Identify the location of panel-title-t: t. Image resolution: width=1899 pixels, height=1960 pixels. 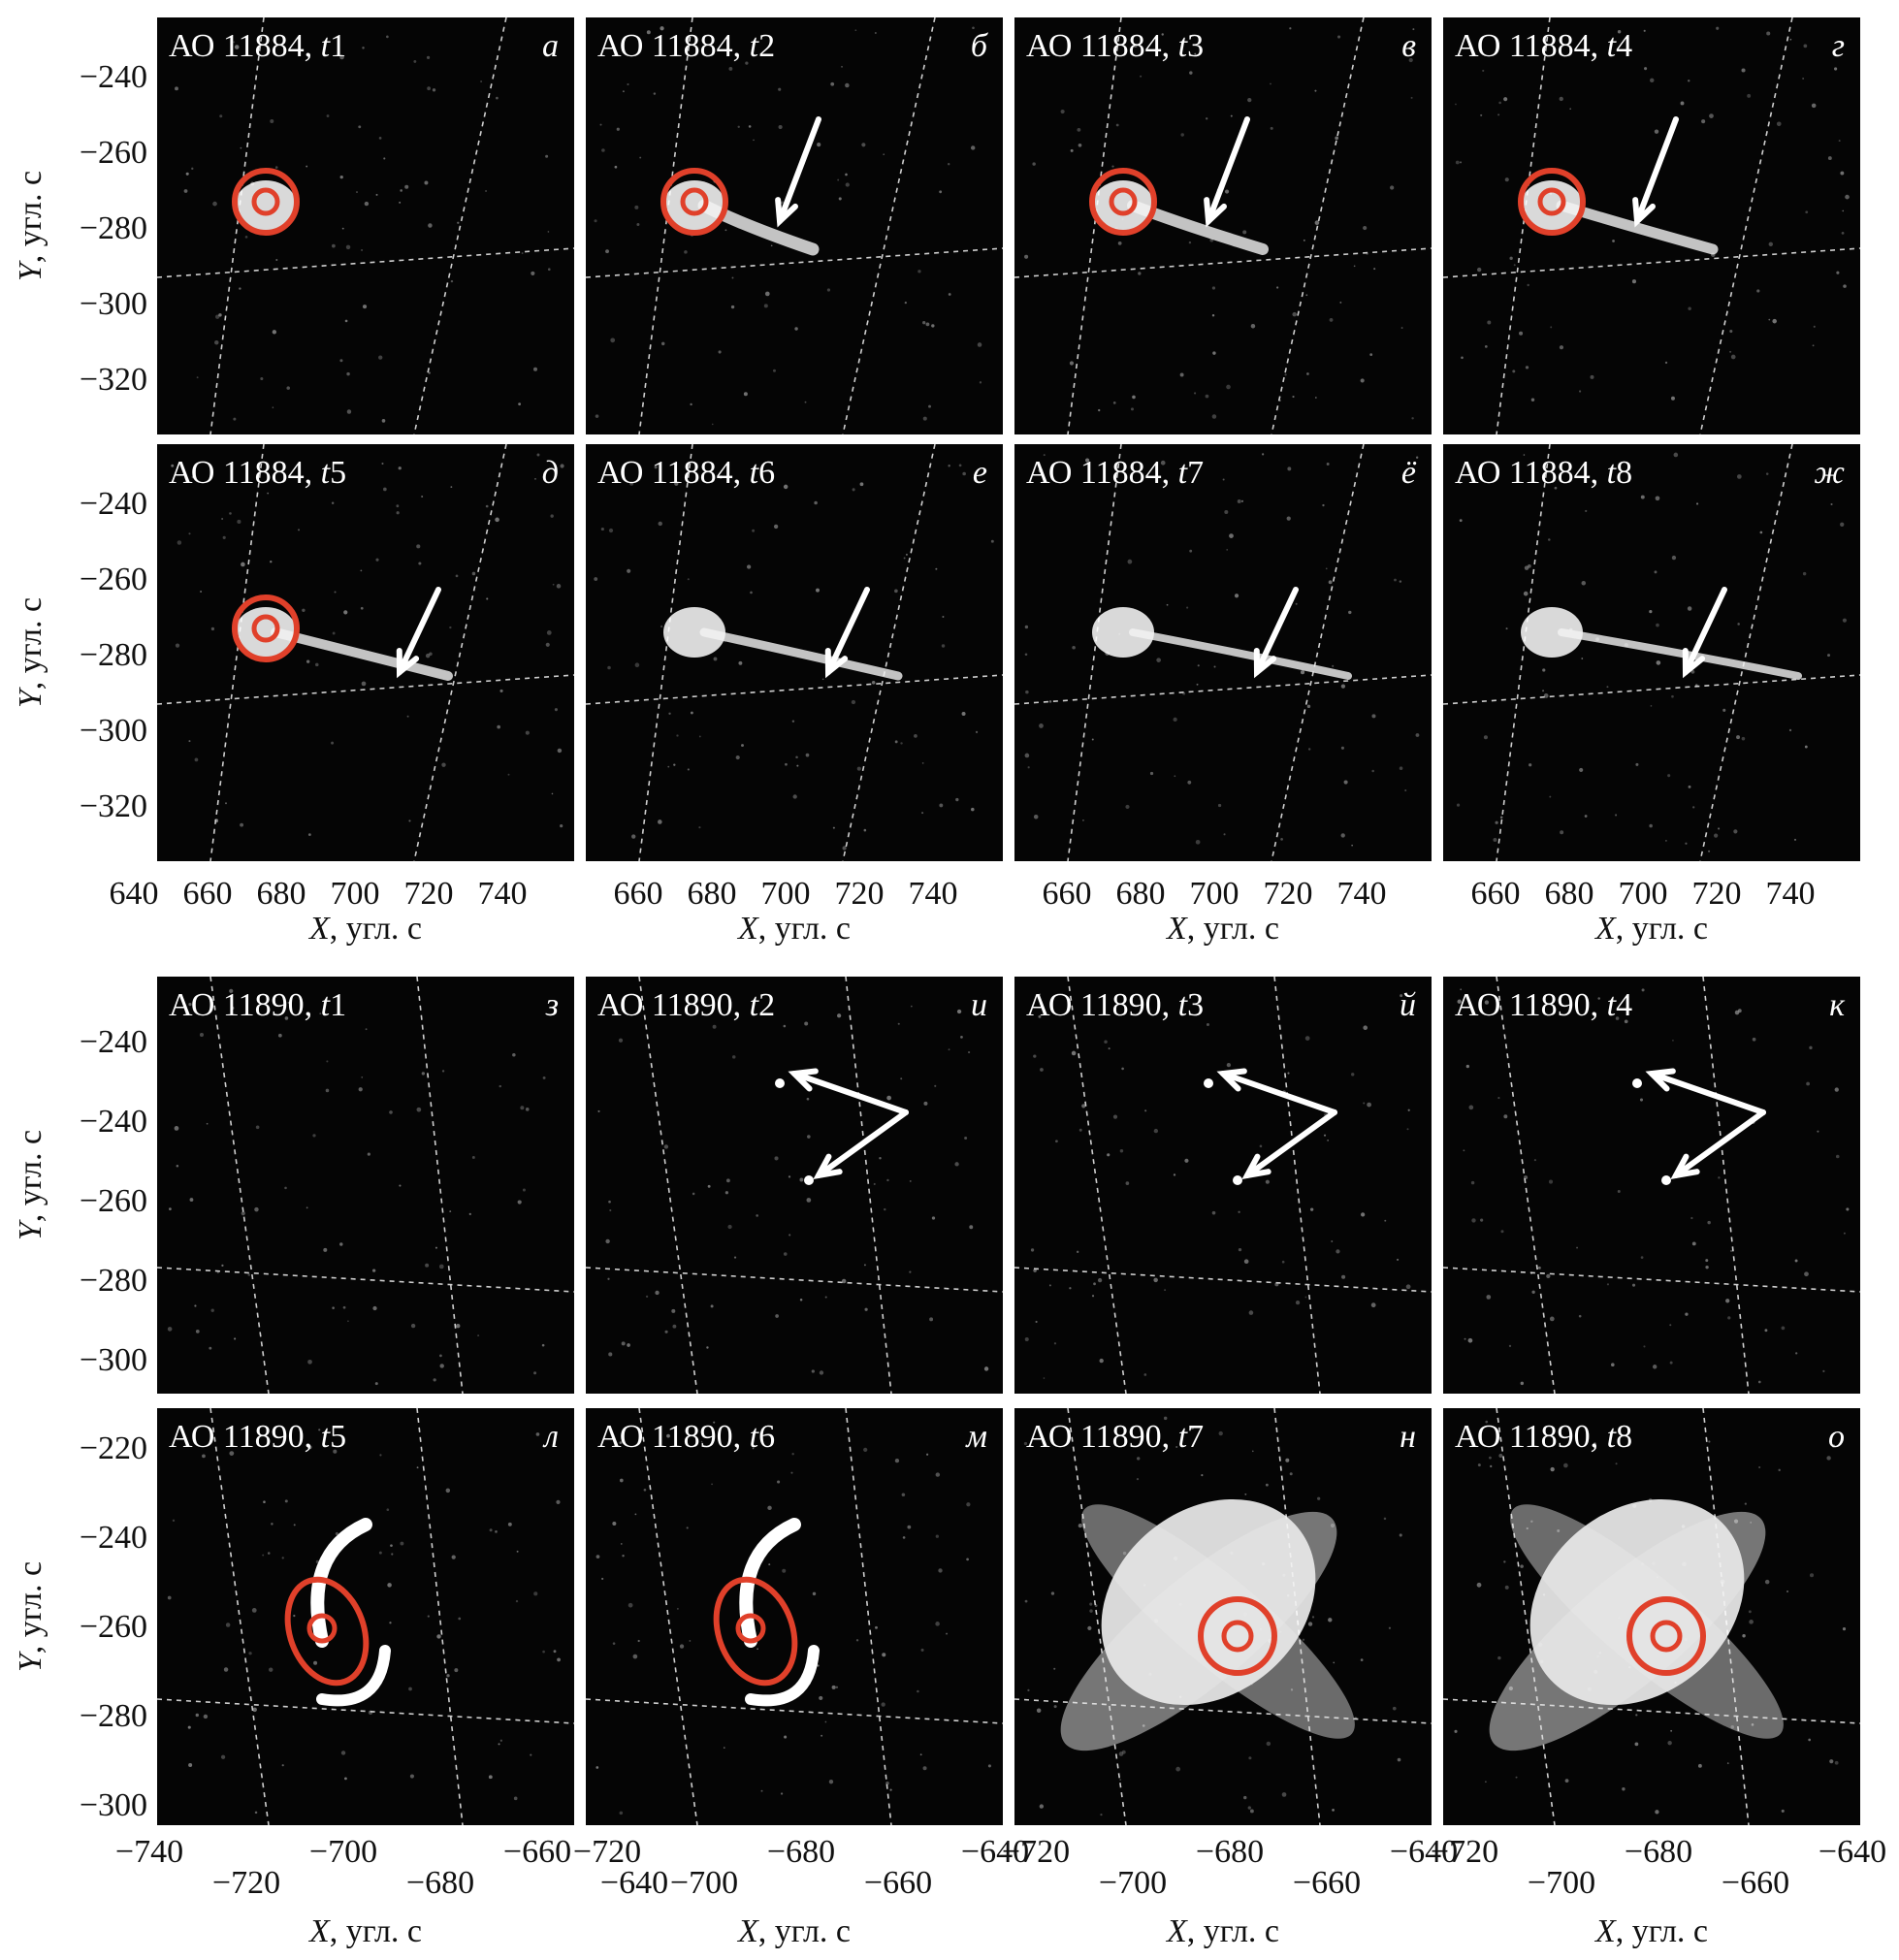
(1183, 473).